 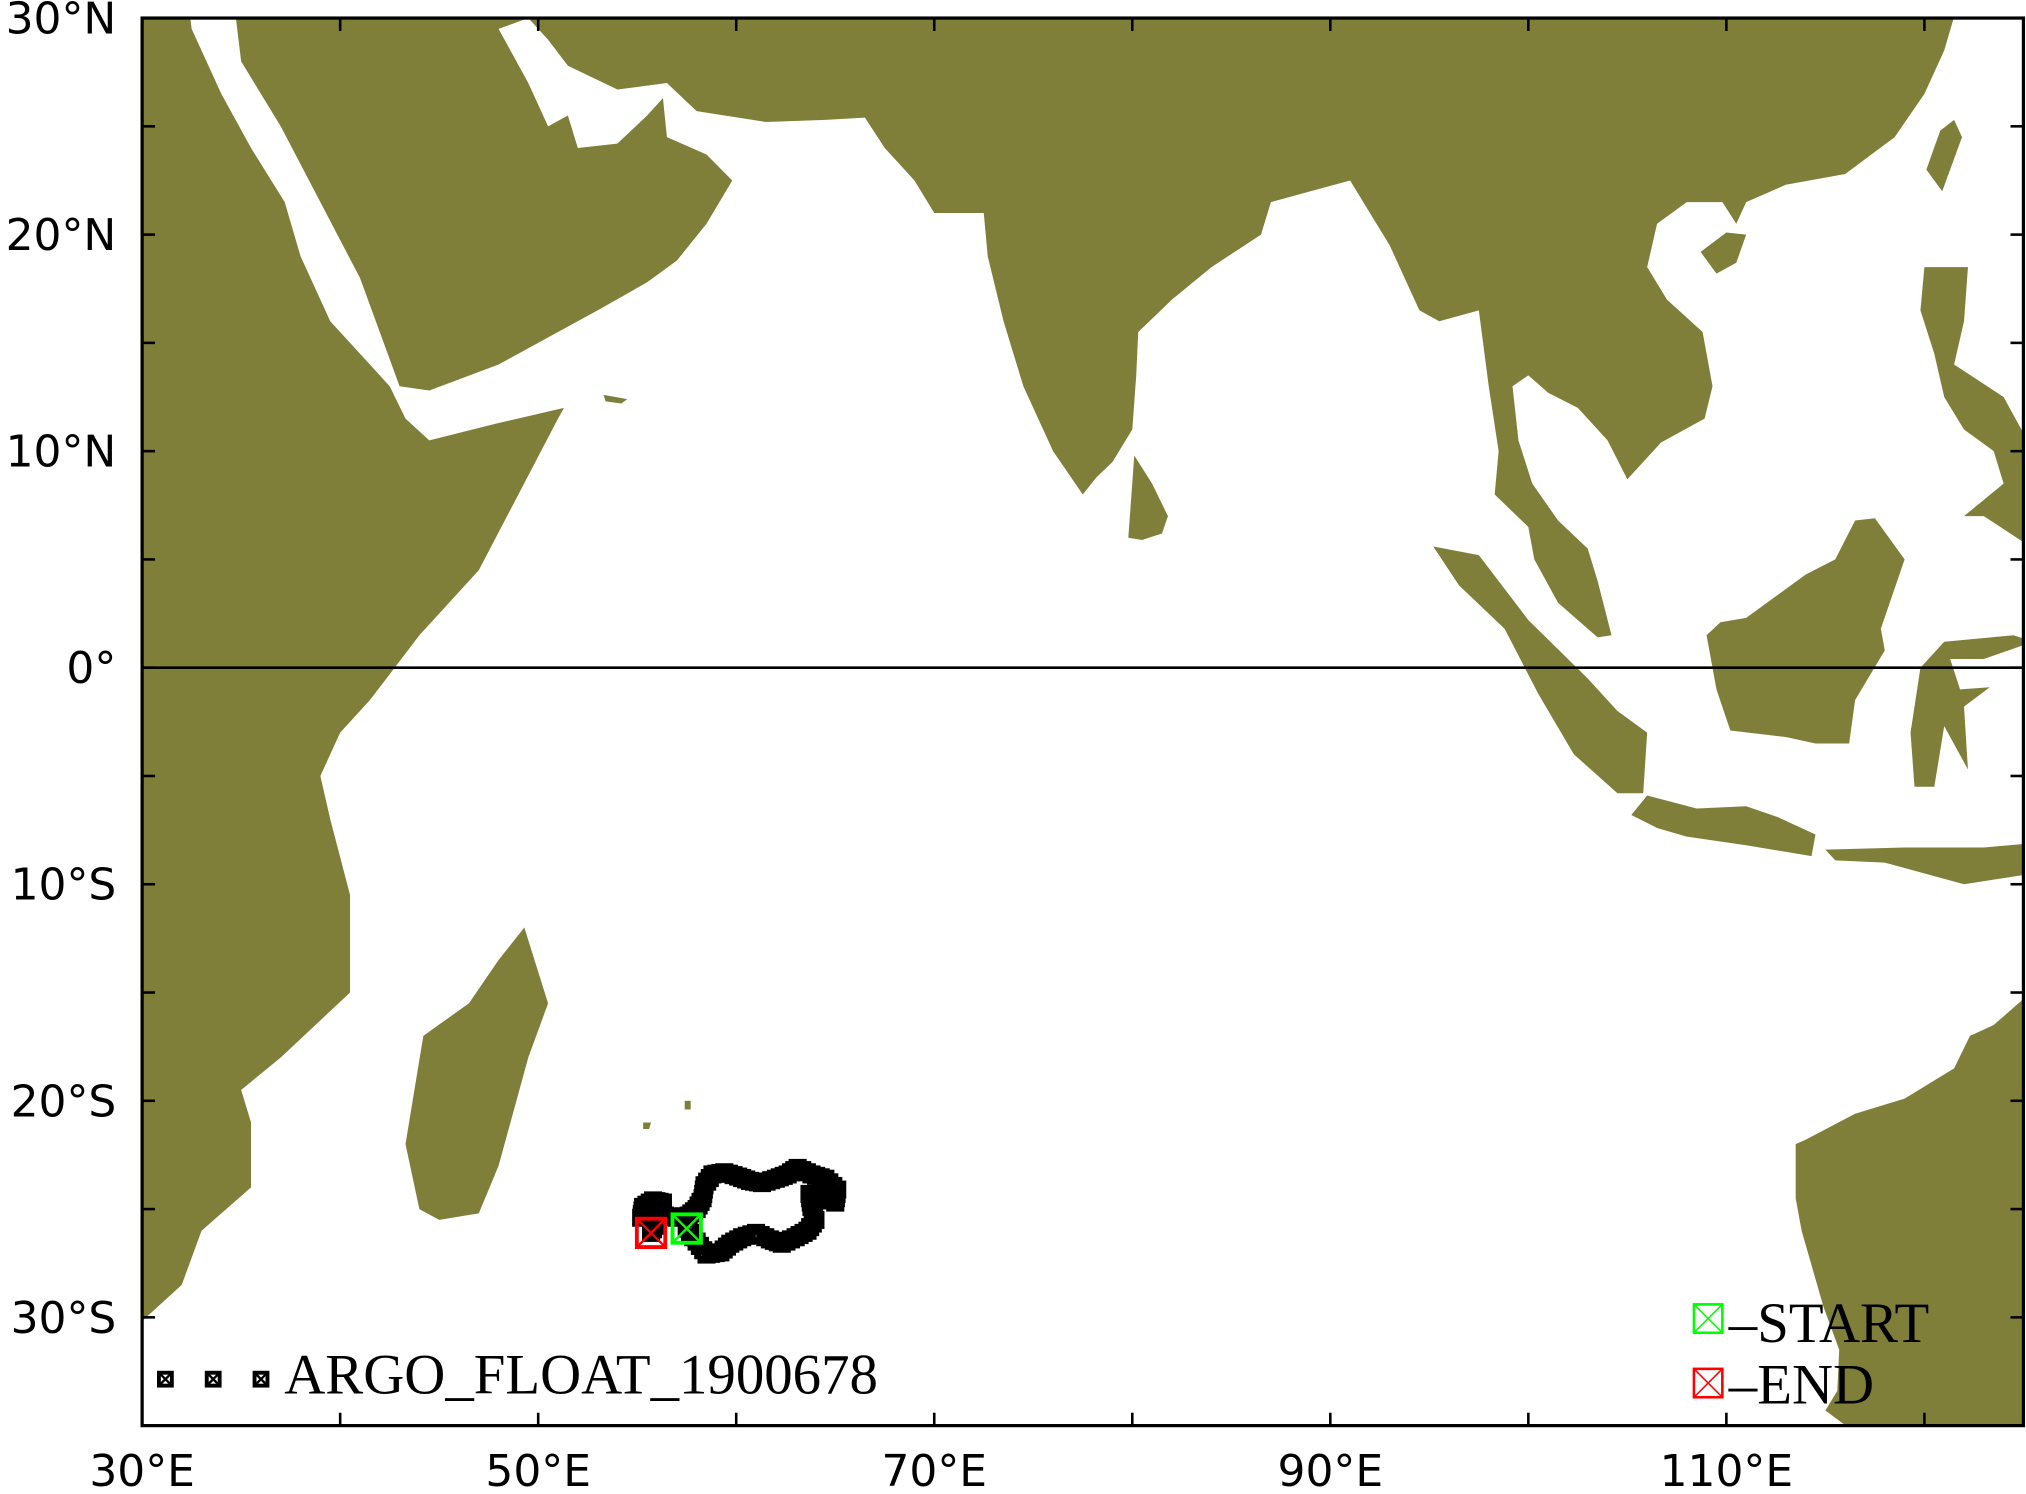 What do you see at coordinates (1805, 631) in the screenshot?
I see `land-borneo` at bounding box center [1805, 631].